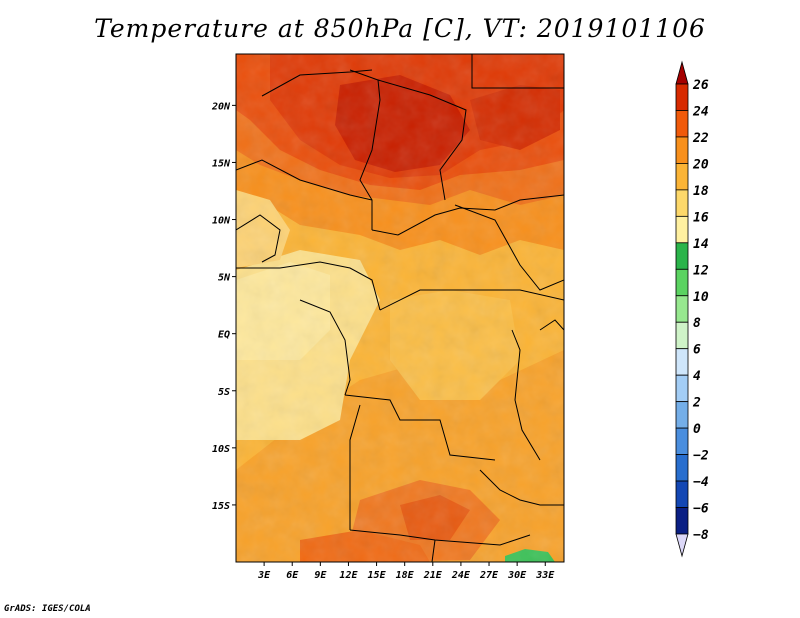  Describe the element at coordinates (701, 482) in the screenshot. I see `colorbar-label: −4` at that location.